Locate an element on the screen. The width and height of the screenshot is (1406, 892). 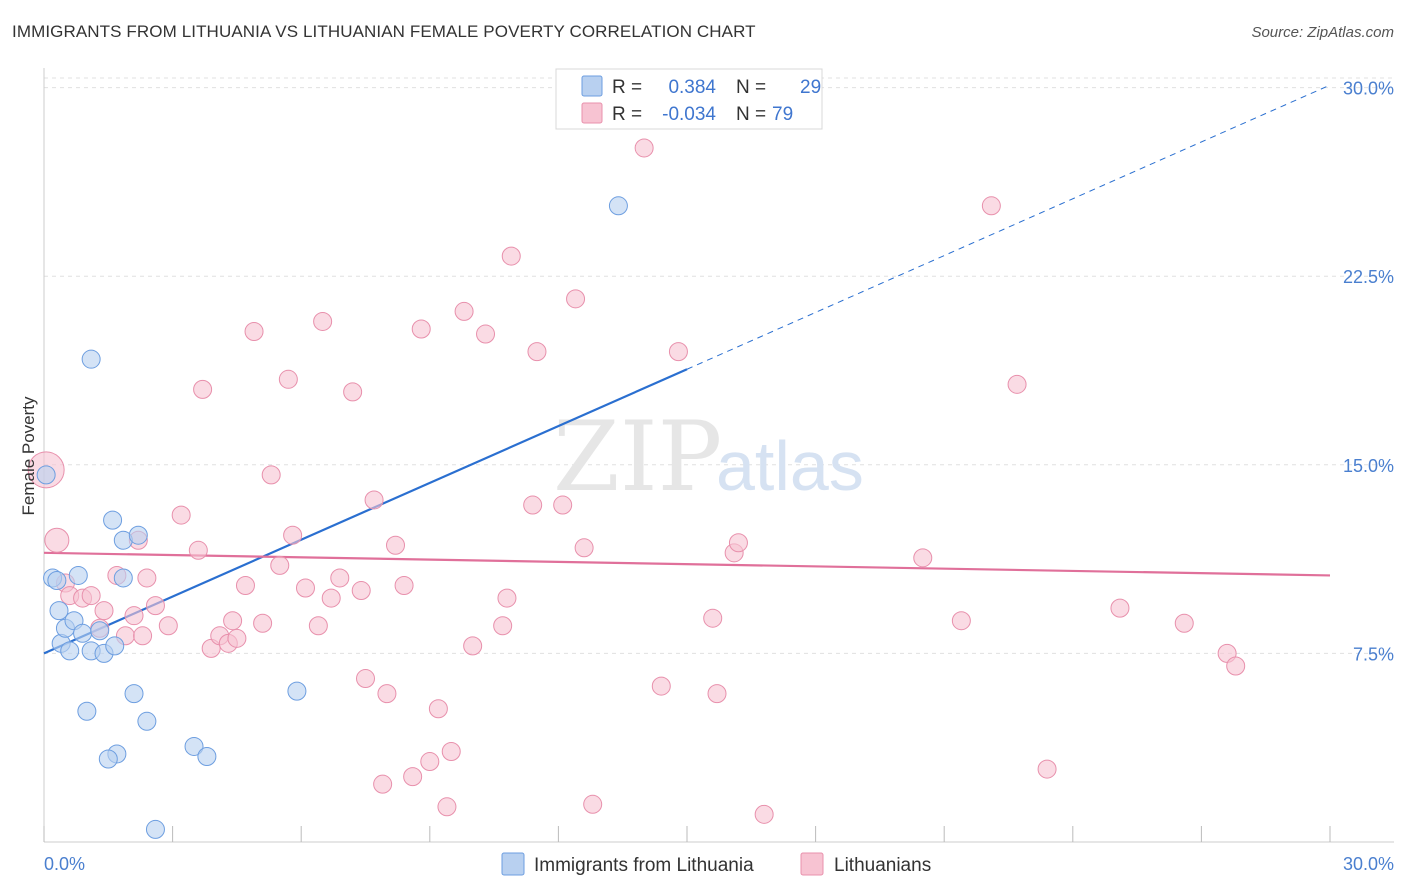
legend-r-label-1: R = is located at coordinates (627, 87).